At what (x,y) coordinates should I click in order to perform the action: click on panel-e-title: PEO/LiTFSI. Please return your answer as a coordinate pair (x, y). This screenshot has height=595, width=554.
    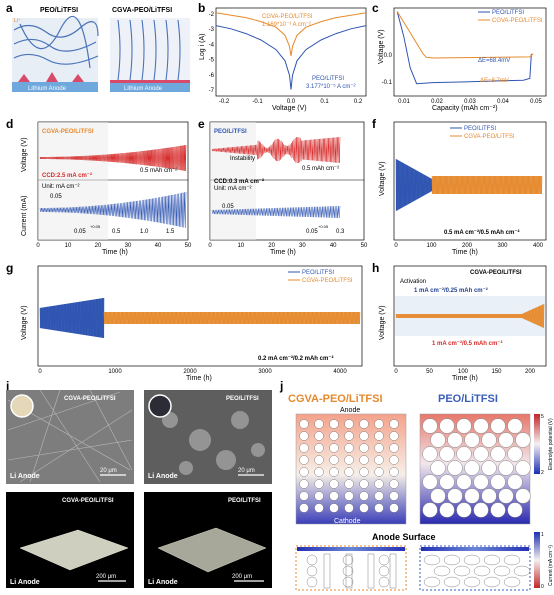
    Looking at the image, I should click on (230, 132).